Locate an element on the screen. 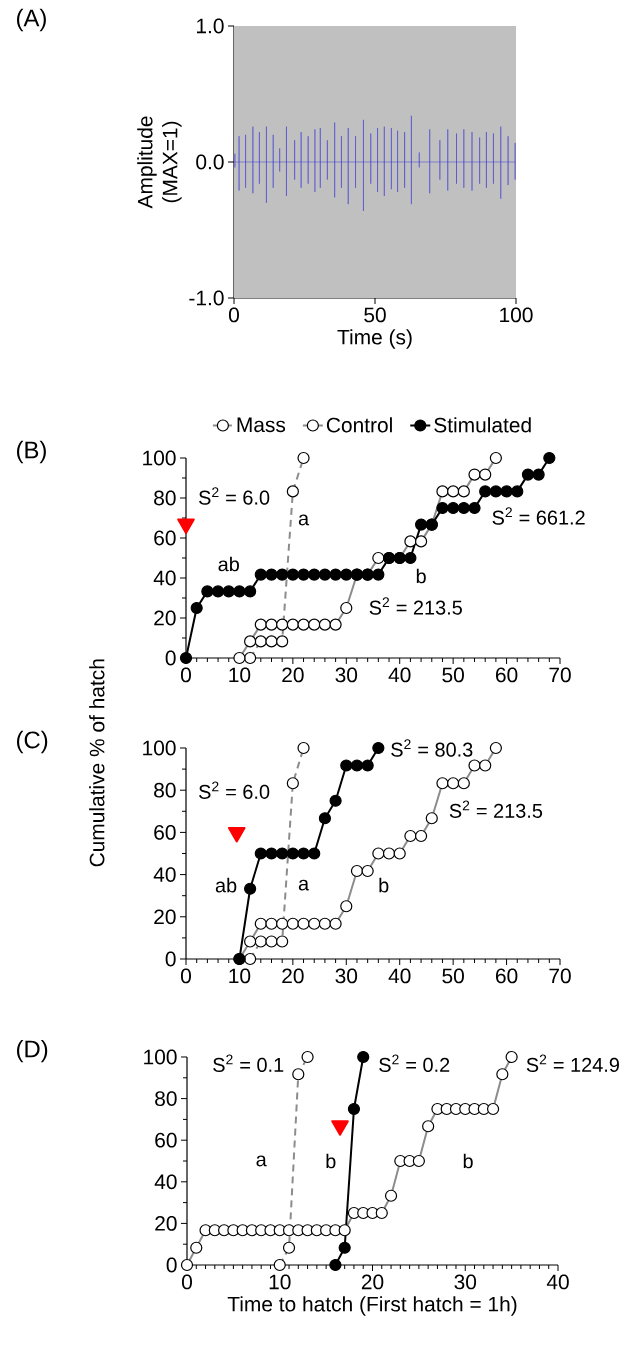 This screenshot has height=1351, width=636. annotation: S$^{2}$ = 124.9 is located at coordinates (572, 1063).